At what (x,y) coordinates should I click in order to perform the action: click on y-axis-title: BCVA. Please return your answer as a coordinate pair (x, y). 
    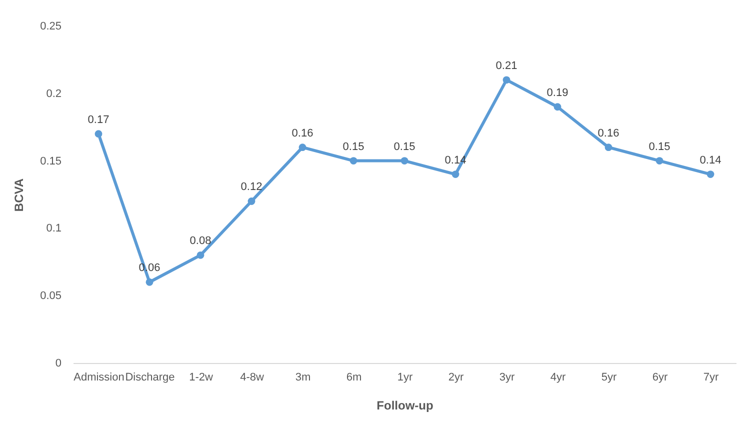
    Looking at the image, I should click on (19, 195).